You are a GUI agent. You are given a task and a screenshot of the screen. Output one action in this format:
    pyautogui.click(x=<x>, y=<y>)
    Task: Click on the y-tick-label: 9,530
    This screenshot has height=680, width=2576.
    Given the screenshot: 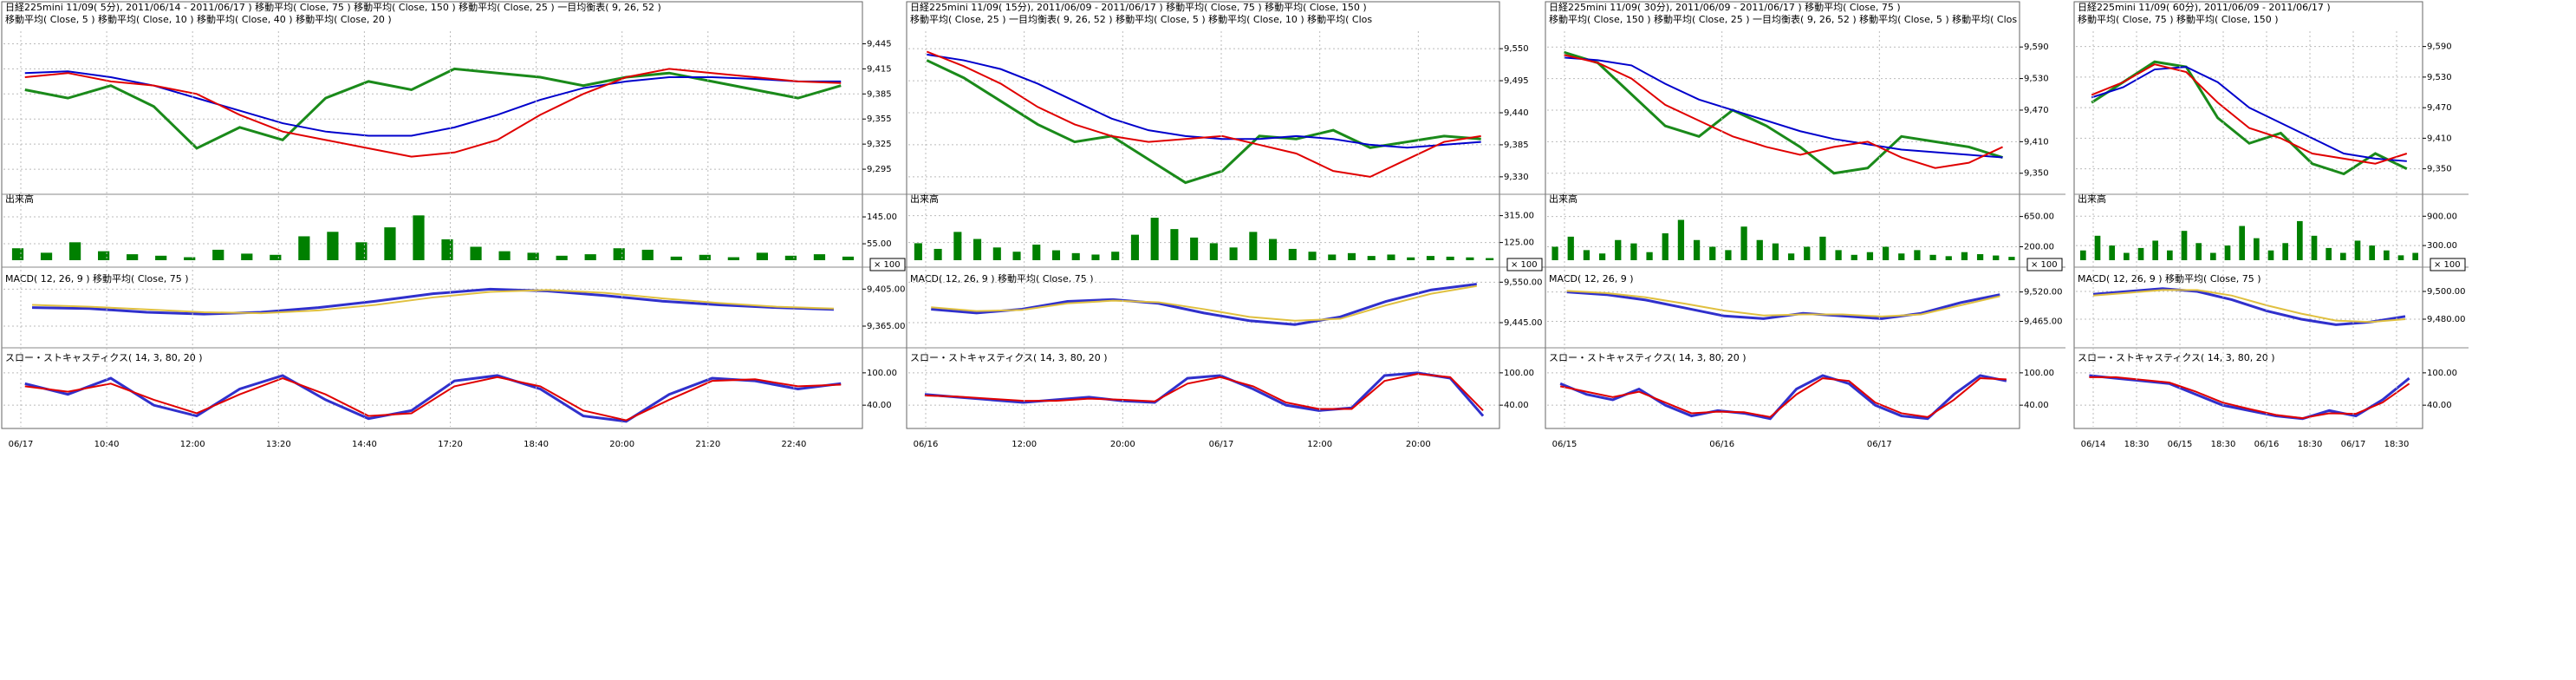 What is the action you would take?
    pyautogui.click(x=2036, y=79)
    